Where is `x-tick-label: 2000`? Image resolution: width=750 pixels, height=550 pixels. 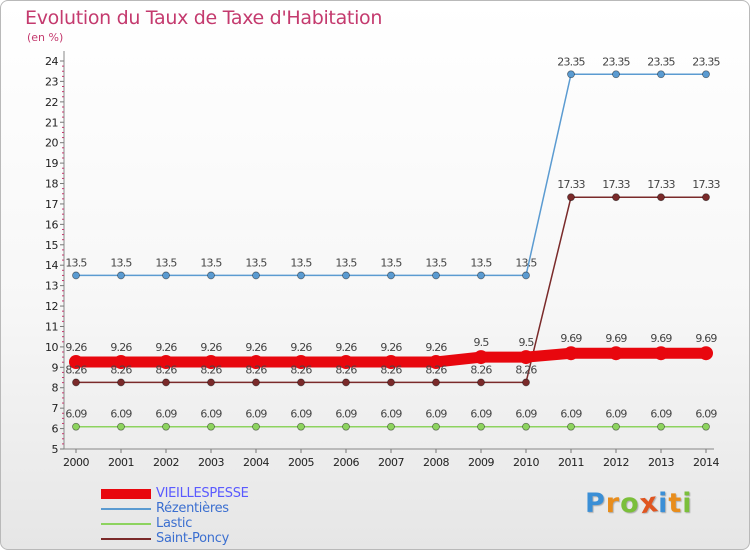 x-tick-label: 2000 is located at coordinates (76, 462).